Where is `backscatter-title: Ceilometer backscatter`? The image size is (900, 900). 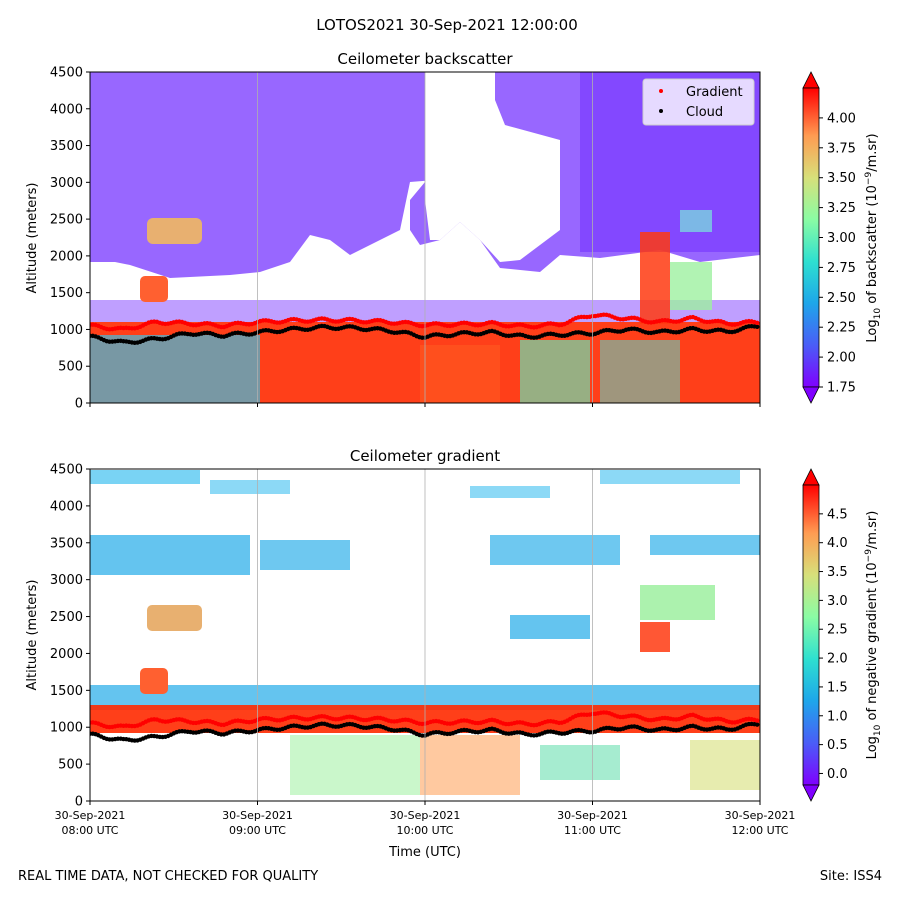
backscatter-title: Ceilometer backscatter is located at coordinates (425, 59).